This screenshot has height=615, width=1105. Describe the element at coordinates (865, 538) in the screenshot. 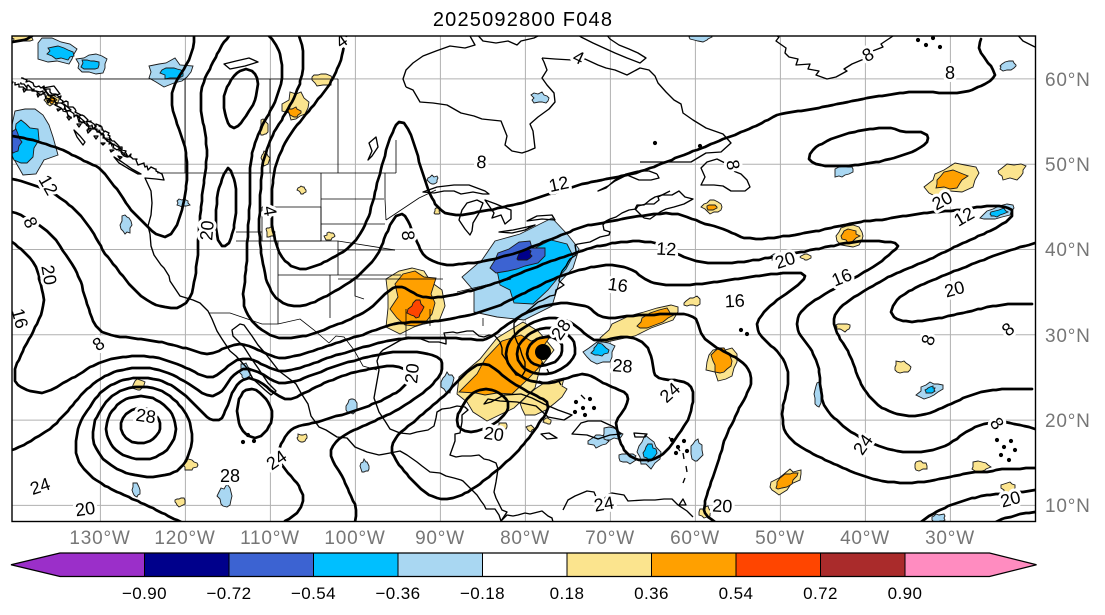

I see `svg-text: 40°W` at that location.